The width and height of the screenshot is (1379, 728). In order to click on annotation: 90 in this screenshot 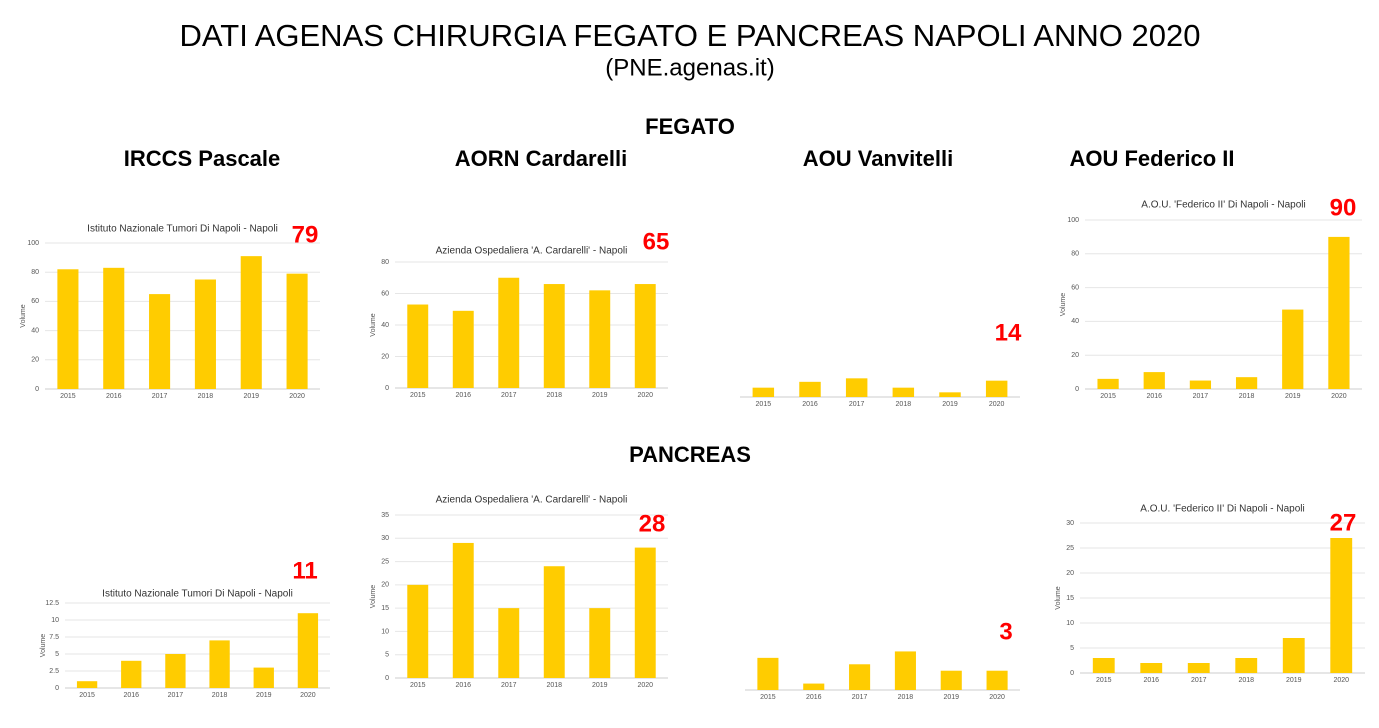, I will do `click(1343, 207)`.